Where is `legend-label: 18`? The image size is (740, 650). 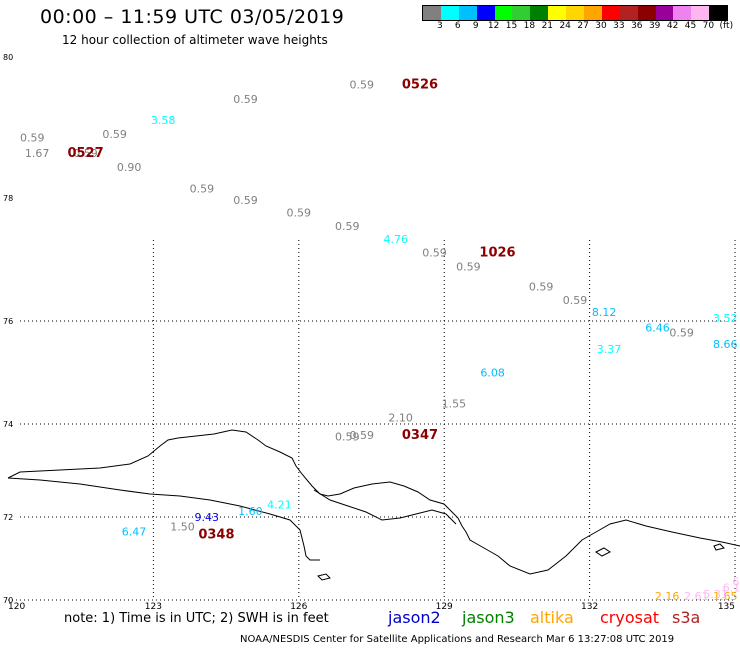
legend-label: 18 is located at coordinates (529, 26).